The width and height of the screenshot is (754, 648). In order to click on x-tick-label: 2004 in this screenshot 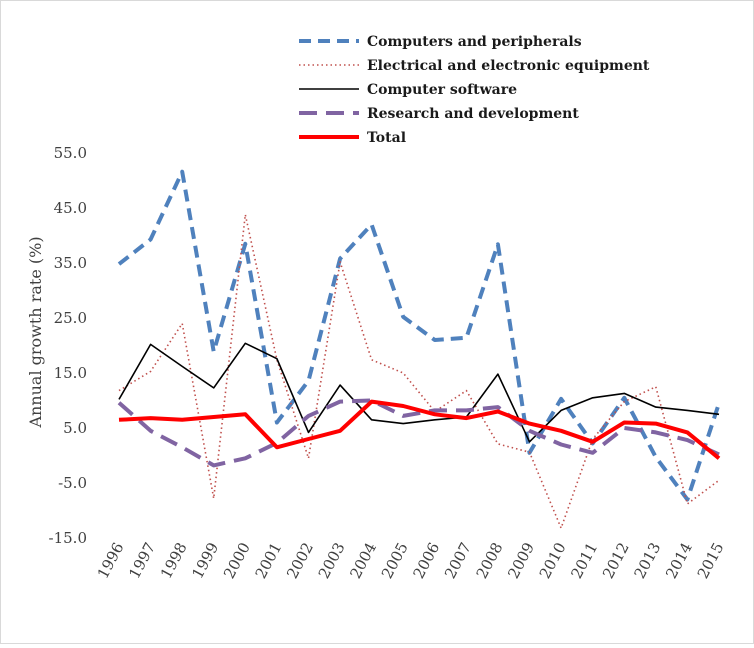, I will do `click(363, 560)`.